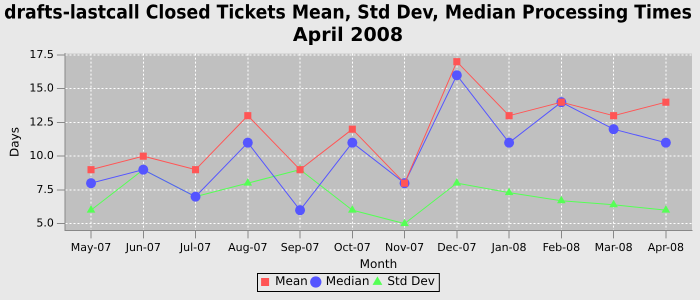  What do you see at coordinates (508, 247) in the screenshot?
I see `x-tick-label: Jan-08` at bounding box center [508, 247].